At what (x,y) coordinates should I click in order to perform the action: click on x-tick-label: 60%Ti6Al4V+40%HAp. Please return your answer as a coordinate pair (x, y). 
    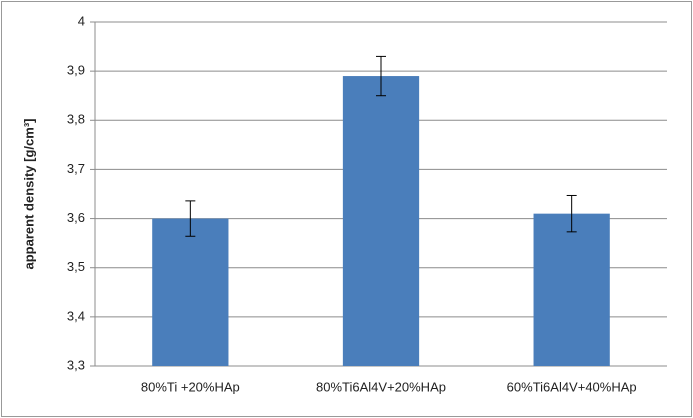
    Looking at the image, I should click on (572, 386).